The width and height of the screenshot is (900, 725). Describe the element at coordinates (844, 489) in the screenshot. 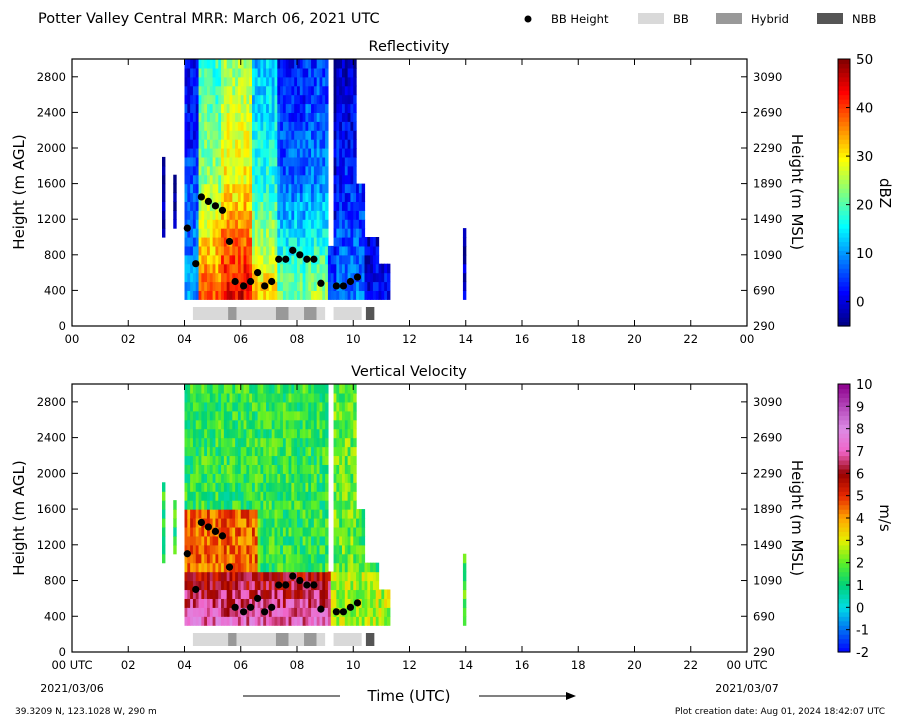

I see `colorbar-segment` at that location.